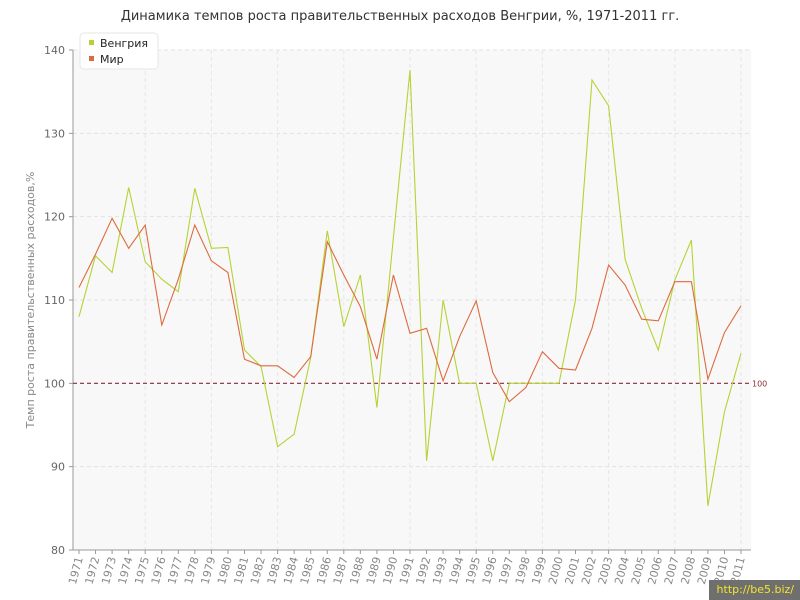 The height and width of the screenshot is (600, 800). What do you see at coordinates (54, 383) in the screenshot?
I see `y-tick-label: 100` at bounding box center [54, 383].